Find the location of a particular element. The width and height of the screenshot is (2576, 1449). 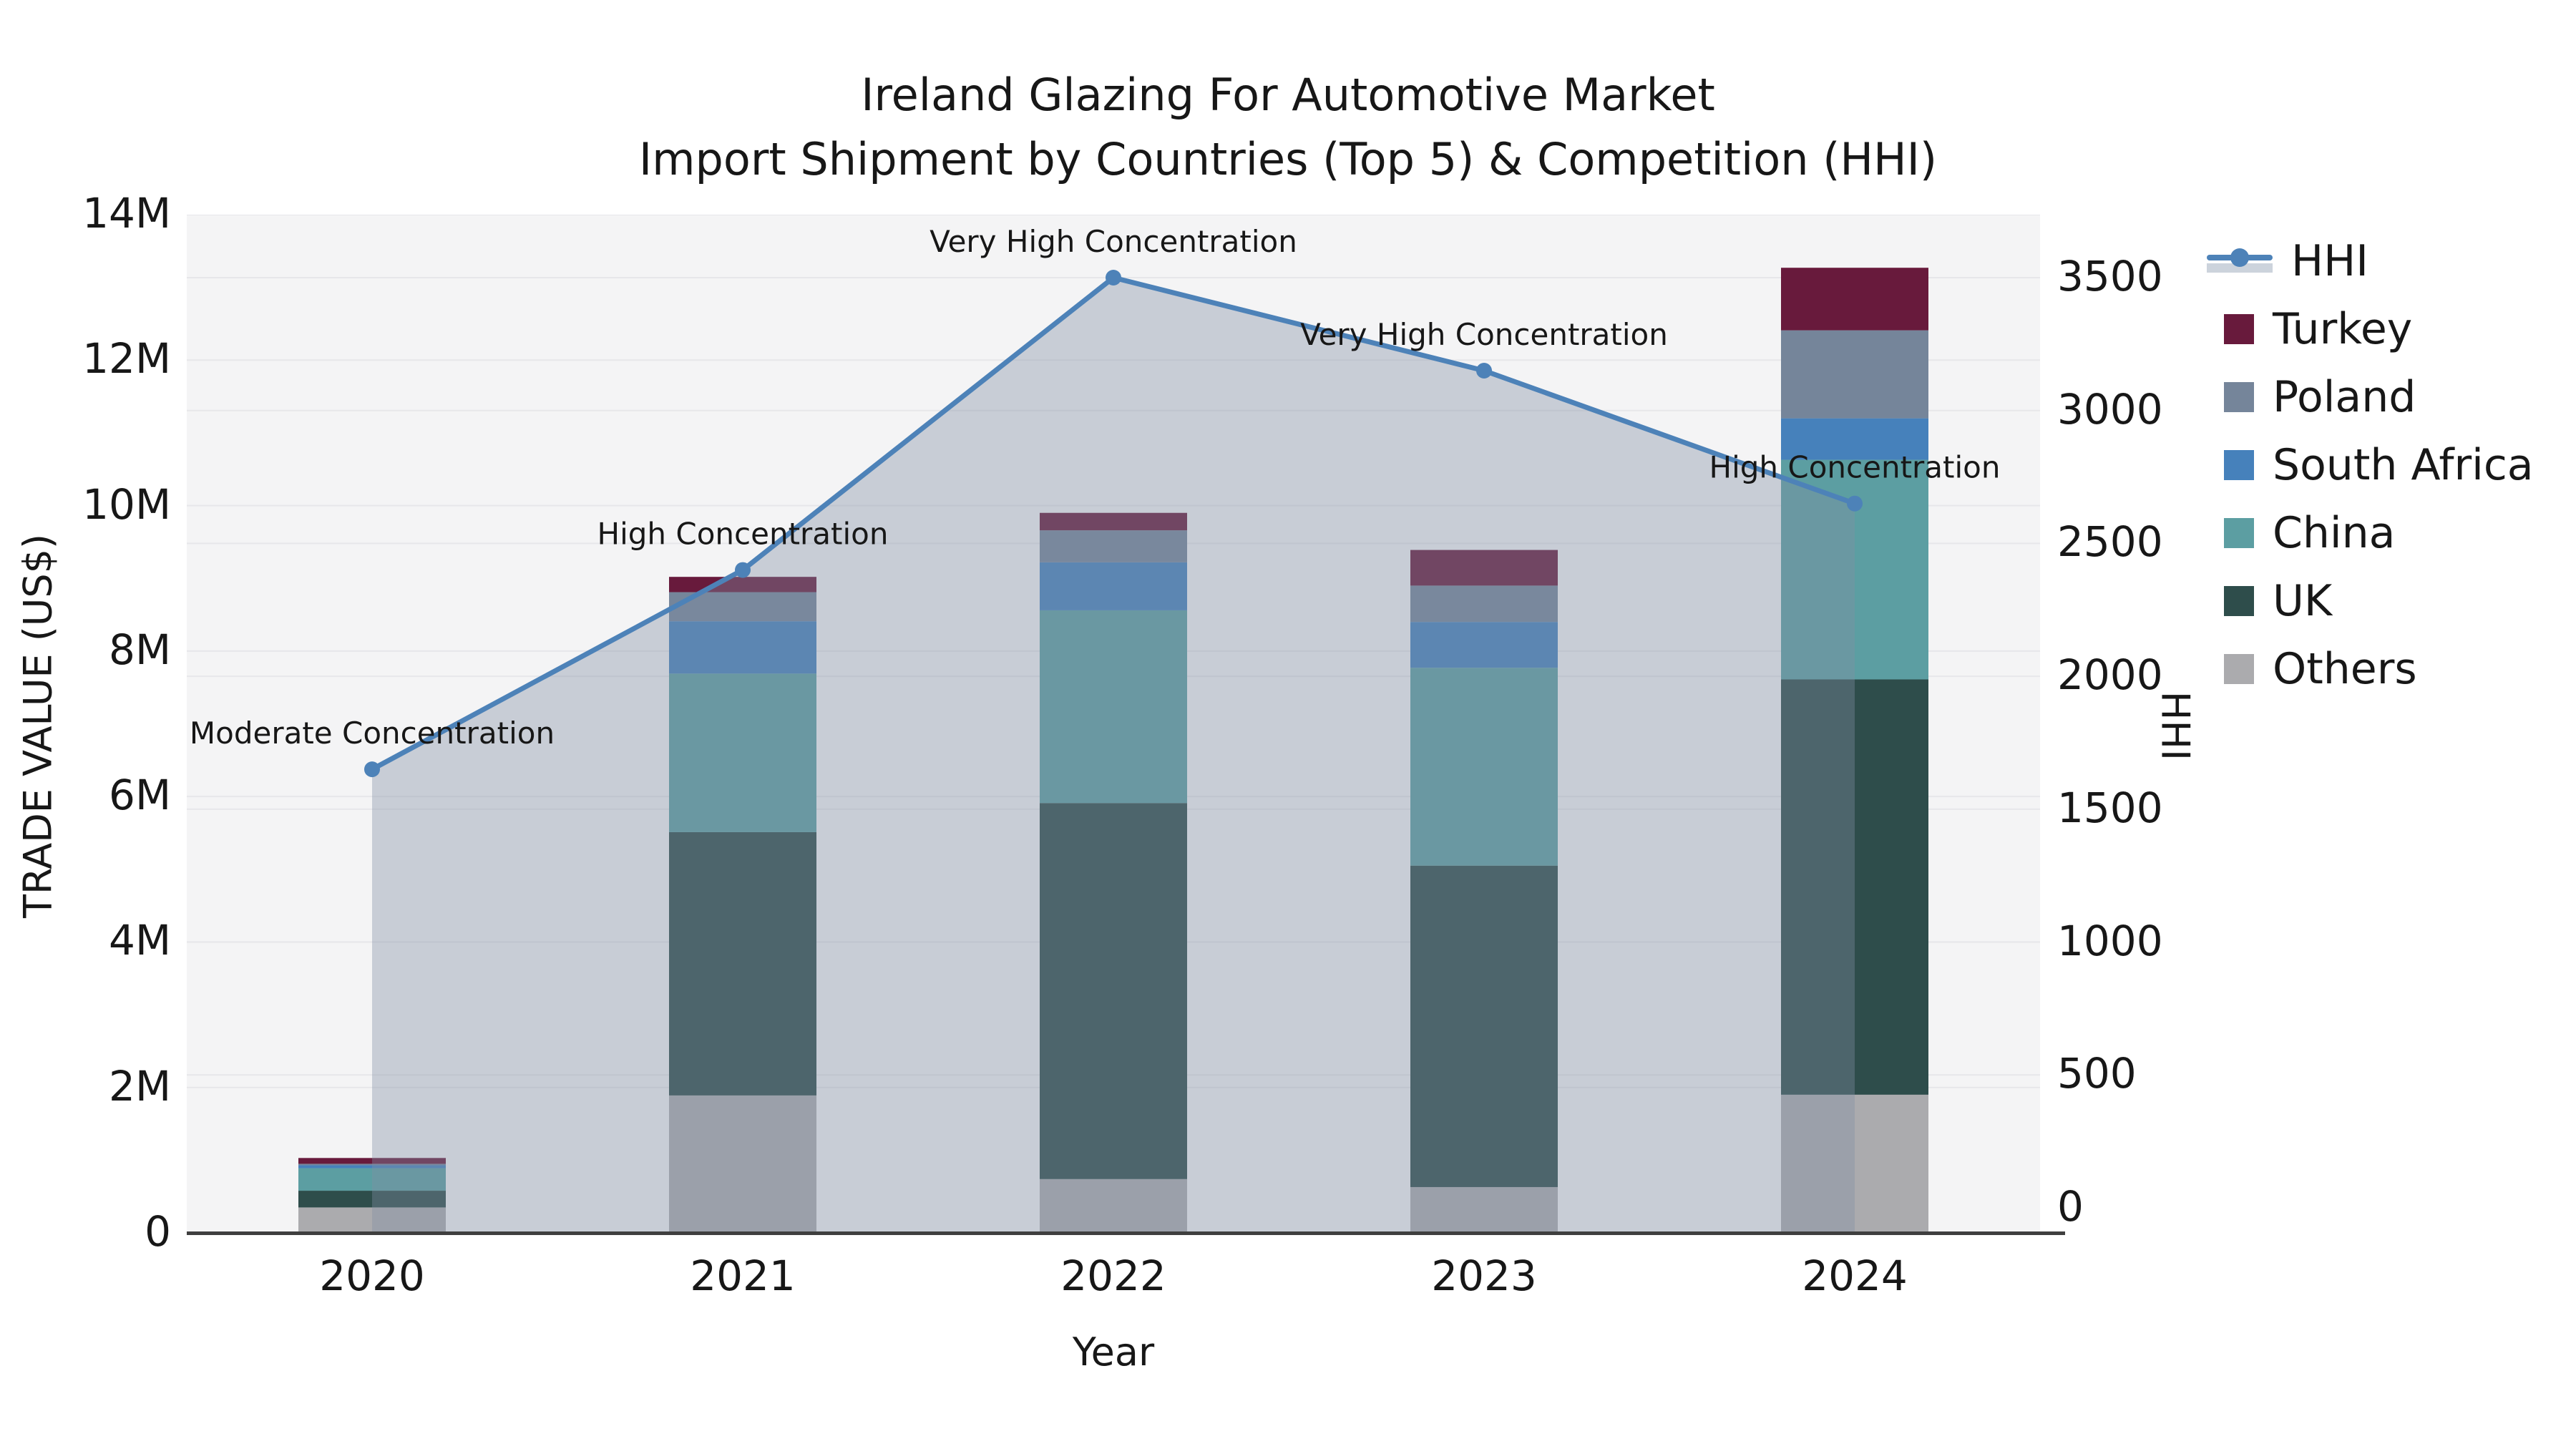

chart-title-line1: Ireland Glazing For Automotive Market is located at coordinates (1288, 95).